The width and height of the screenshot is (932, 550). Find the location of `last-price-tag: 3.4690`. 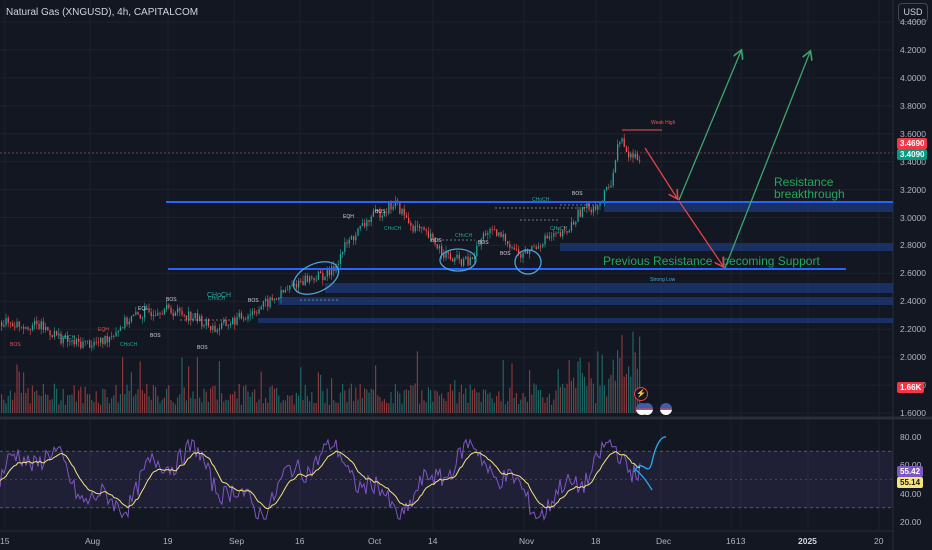

last-price-tag: 3.4690 is located at coordinates (912, 143).